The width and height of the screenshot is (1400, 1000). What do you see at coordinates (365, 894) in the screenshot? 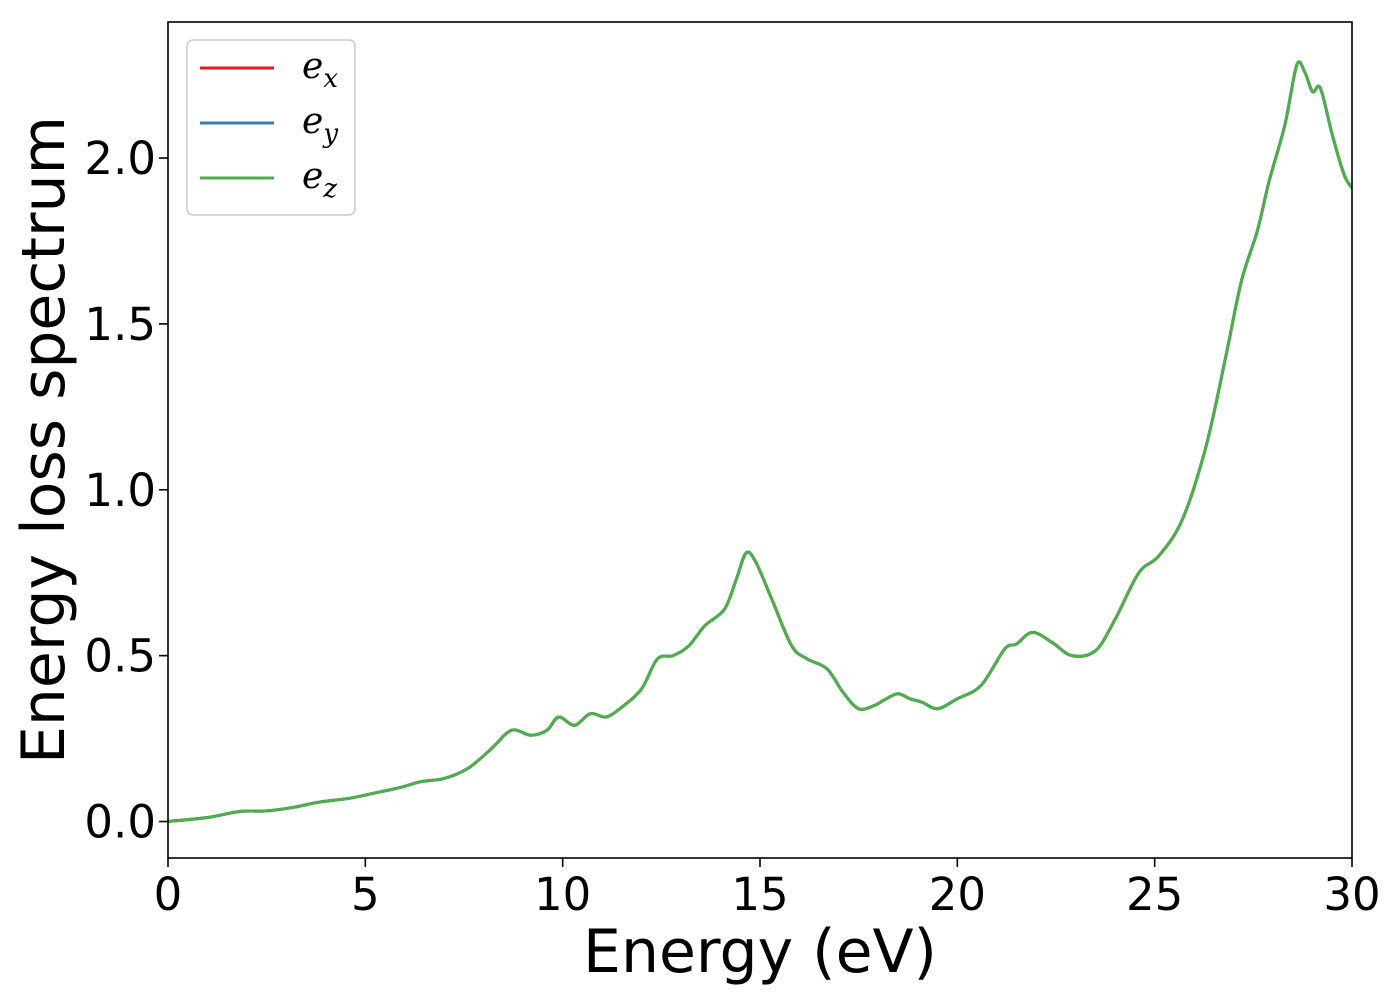
I see `x-tick-label: 5` at bounding box center [365, 894].